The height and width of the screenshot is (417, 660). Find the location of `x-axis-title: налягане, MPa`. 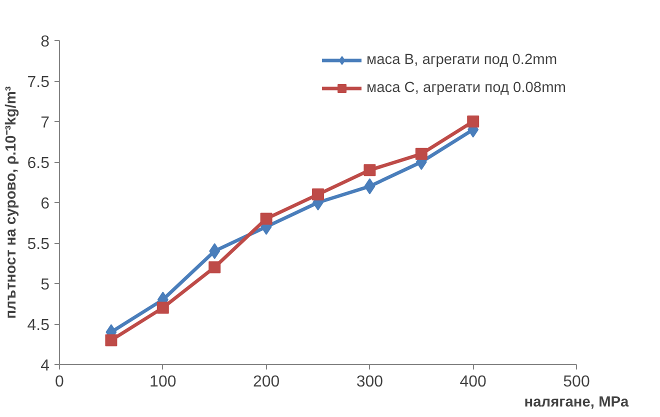

x-axis-title: налягане, MPa is located at coordinates (577, 402).